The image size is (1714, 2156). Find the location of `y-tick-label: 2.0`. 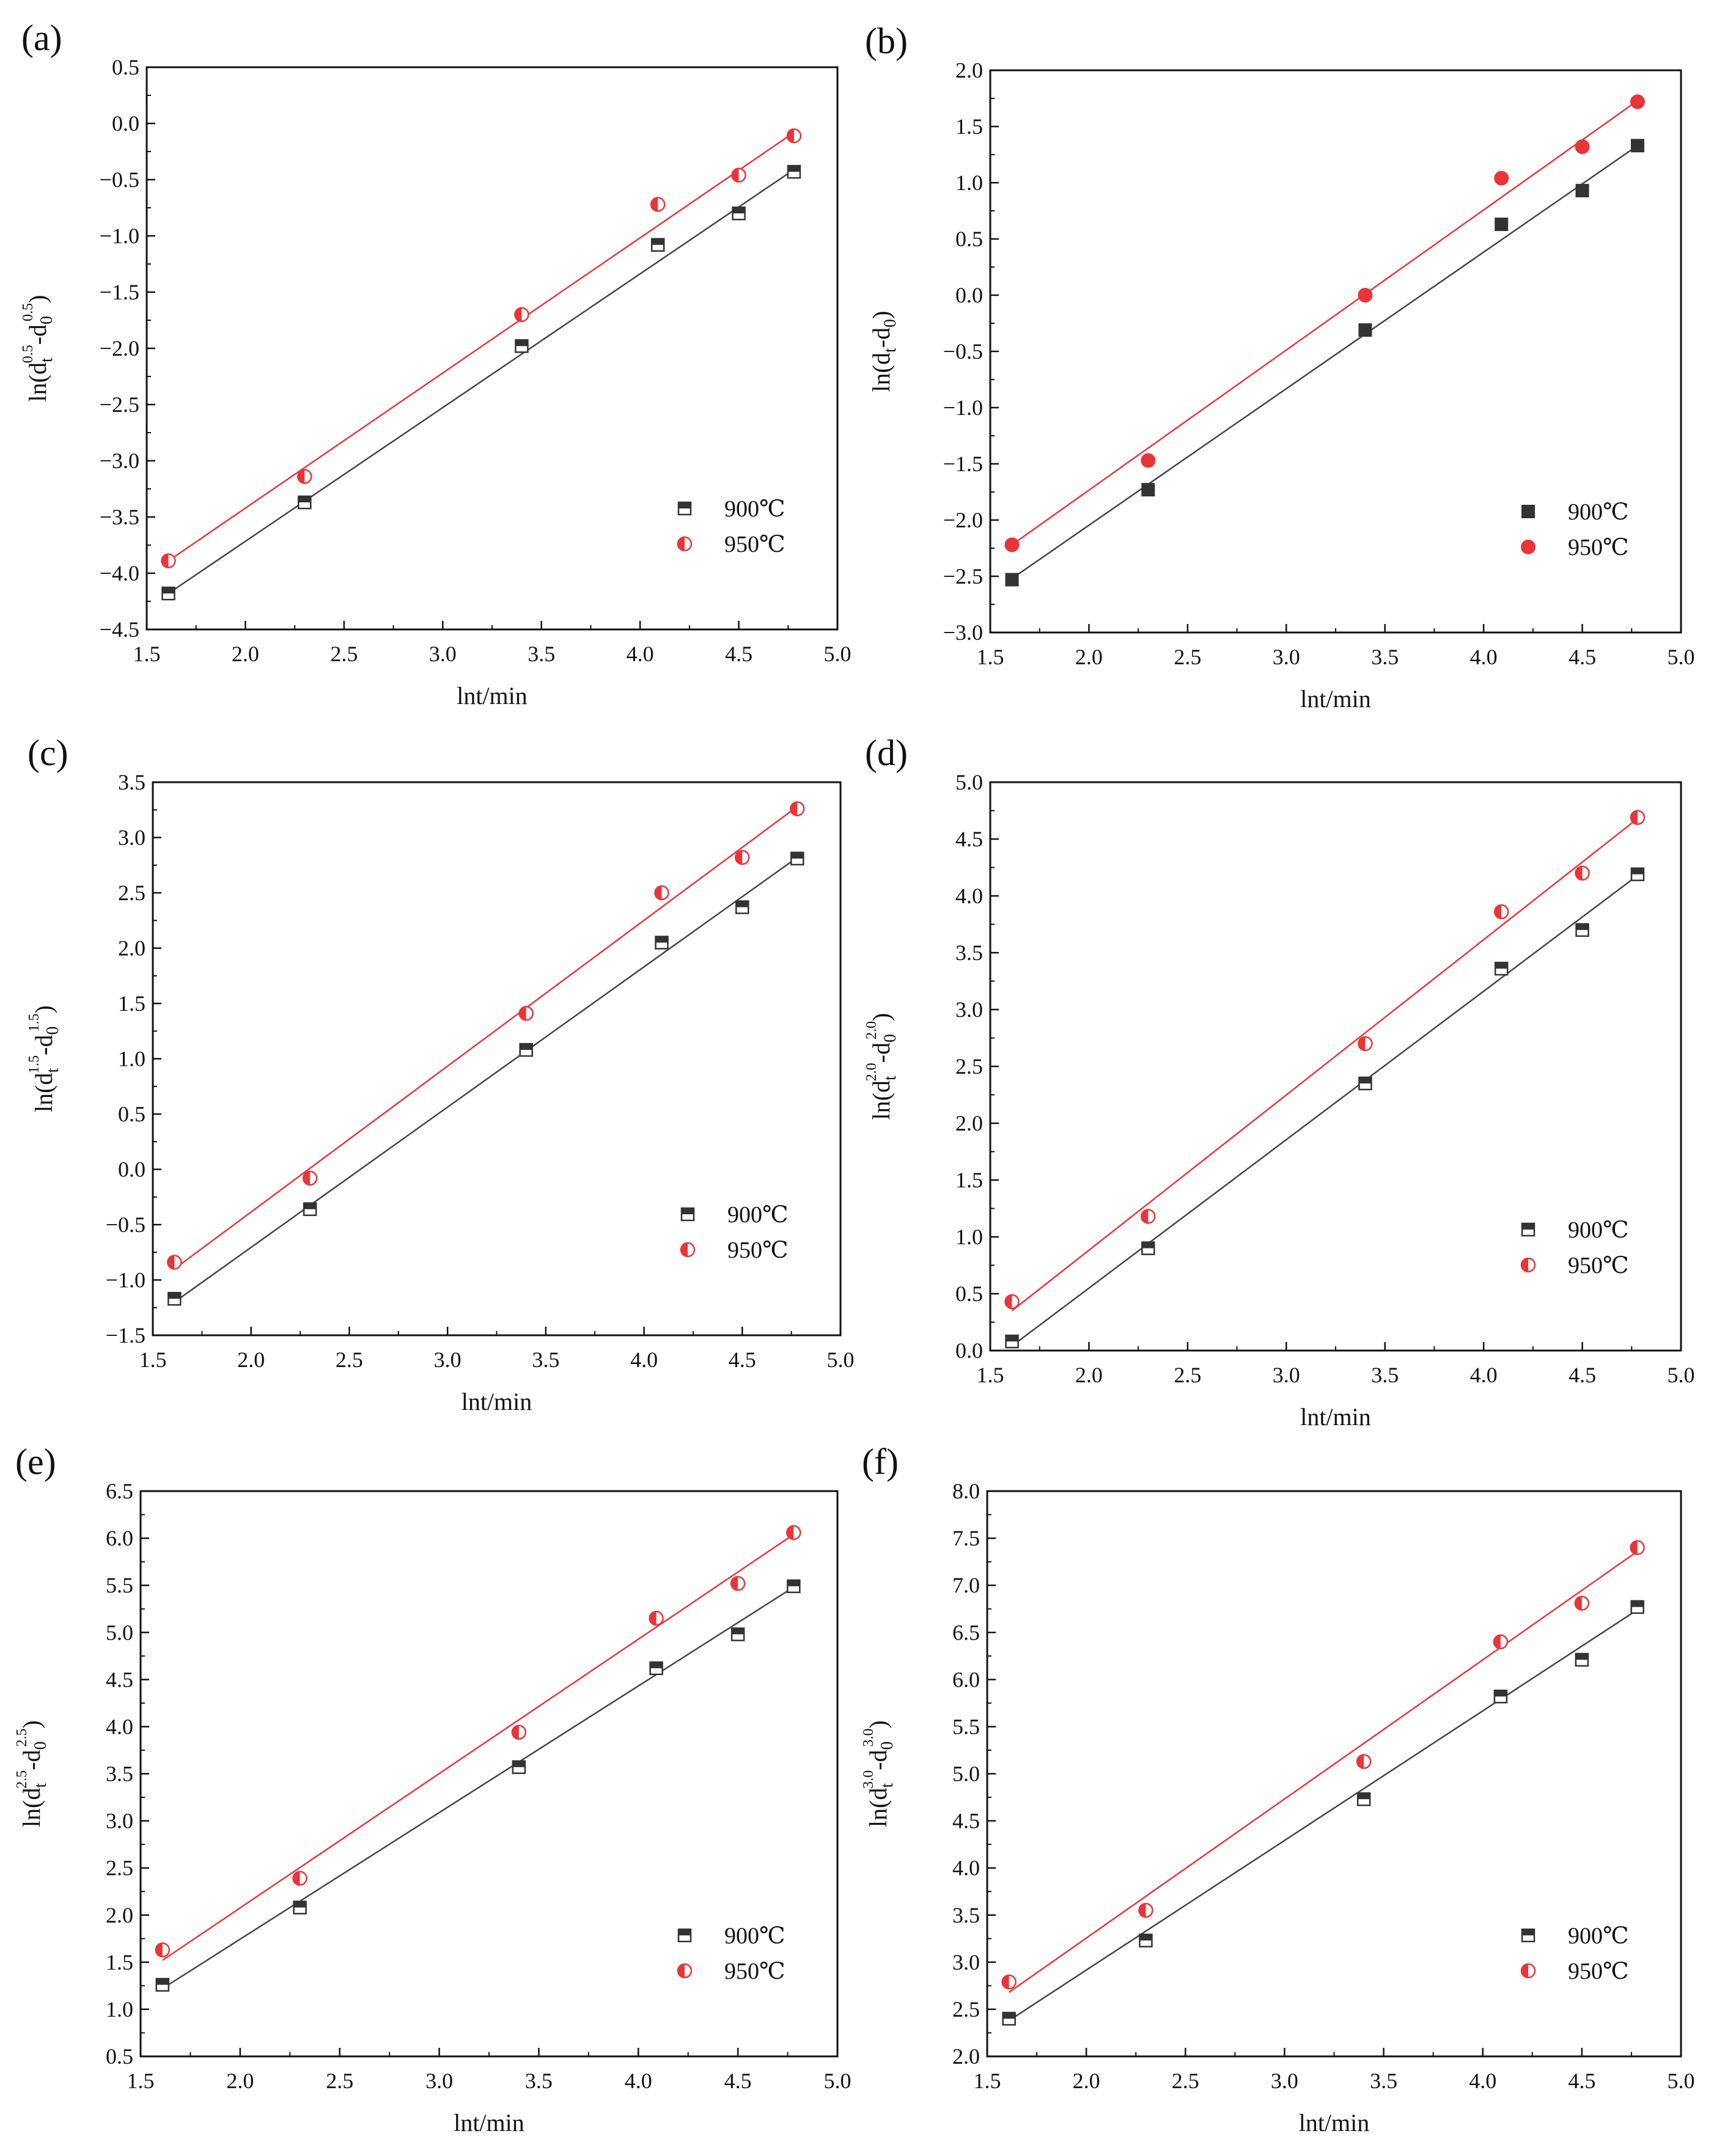

y-tick-label: 2.0 is located at coordinates (131, 949).